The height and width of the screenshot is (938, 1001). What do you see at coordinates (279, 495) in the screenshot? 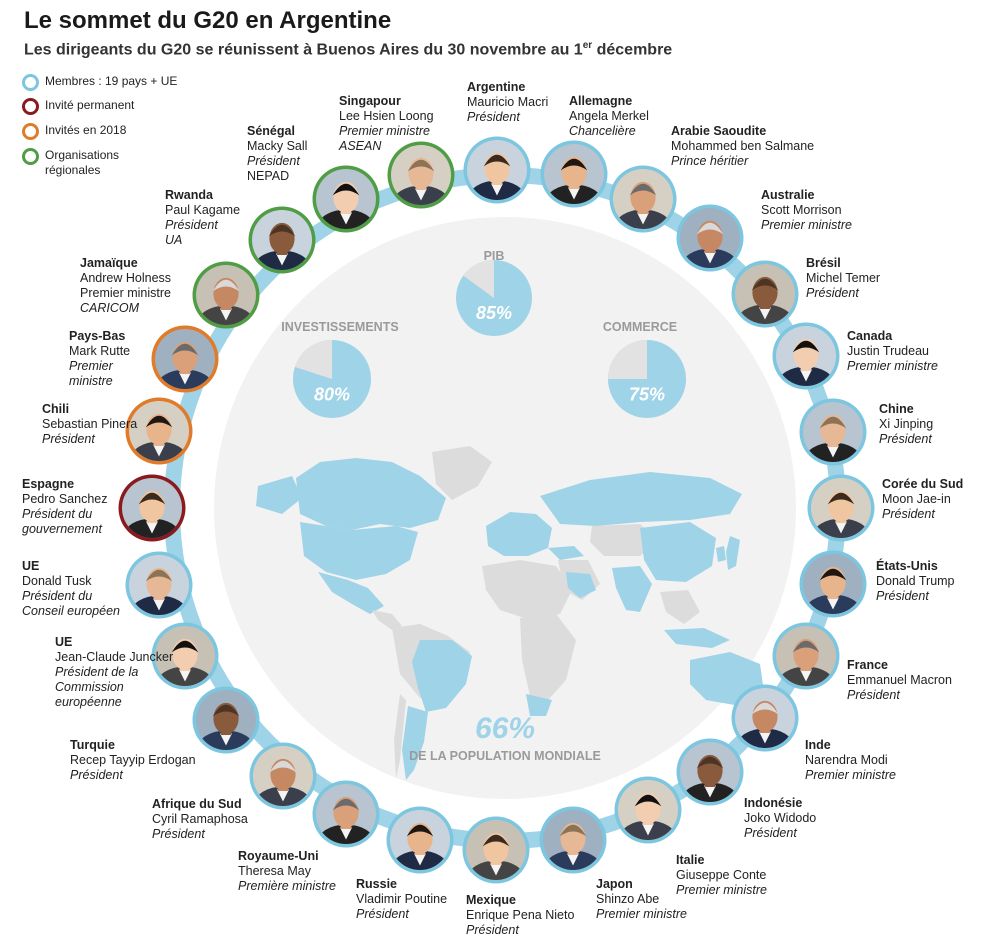
I see `map-alaska` at bounding box center [279, 495].